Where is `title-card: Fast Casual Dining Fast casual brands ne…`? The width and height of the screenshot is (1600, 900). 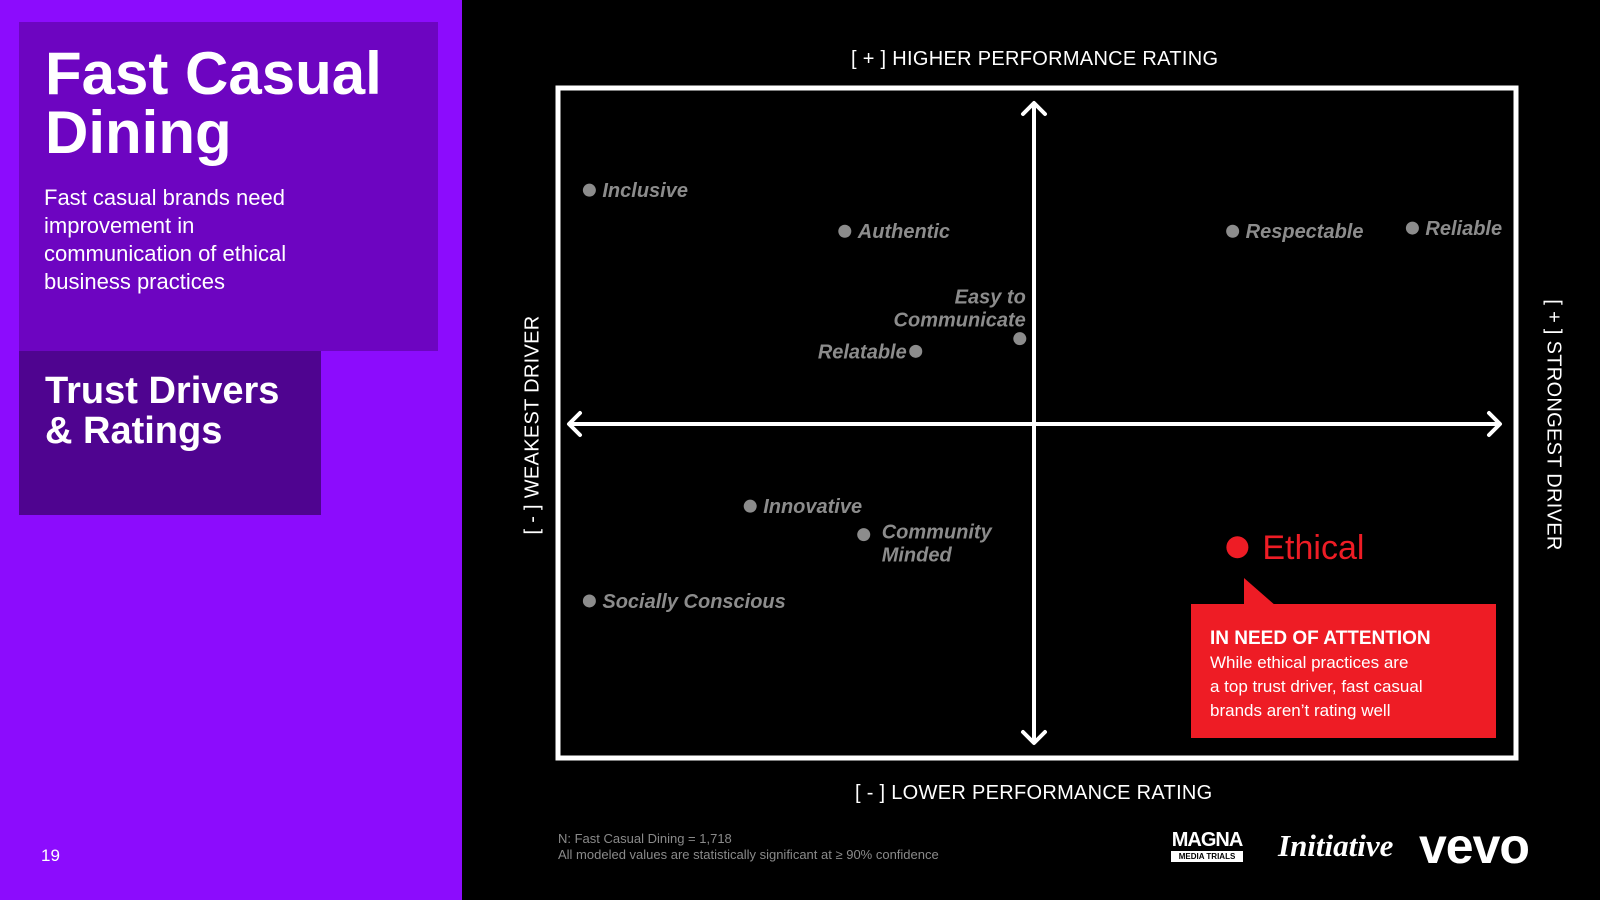 title-card: Fast Casual Dining Fast casual brands ne… is located at coordinates (228, 186).